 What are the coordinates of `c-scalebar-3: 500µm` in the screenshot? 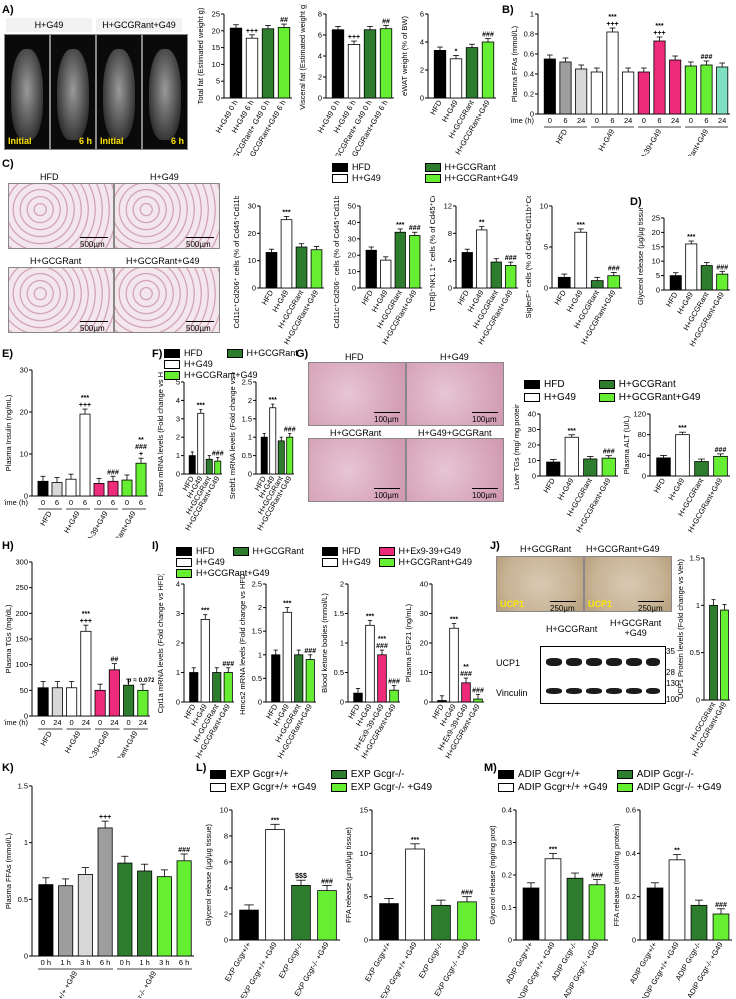 It's located at (94, 327).